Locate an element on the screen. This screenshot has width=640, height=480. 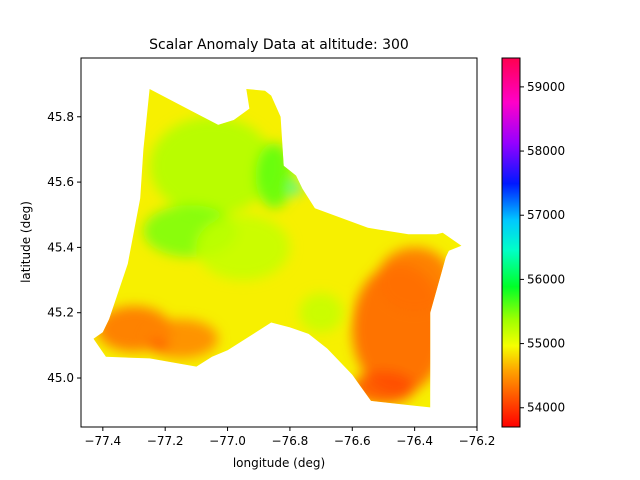
x-tick-label: −76.2 is located at coordinates (477, 441).